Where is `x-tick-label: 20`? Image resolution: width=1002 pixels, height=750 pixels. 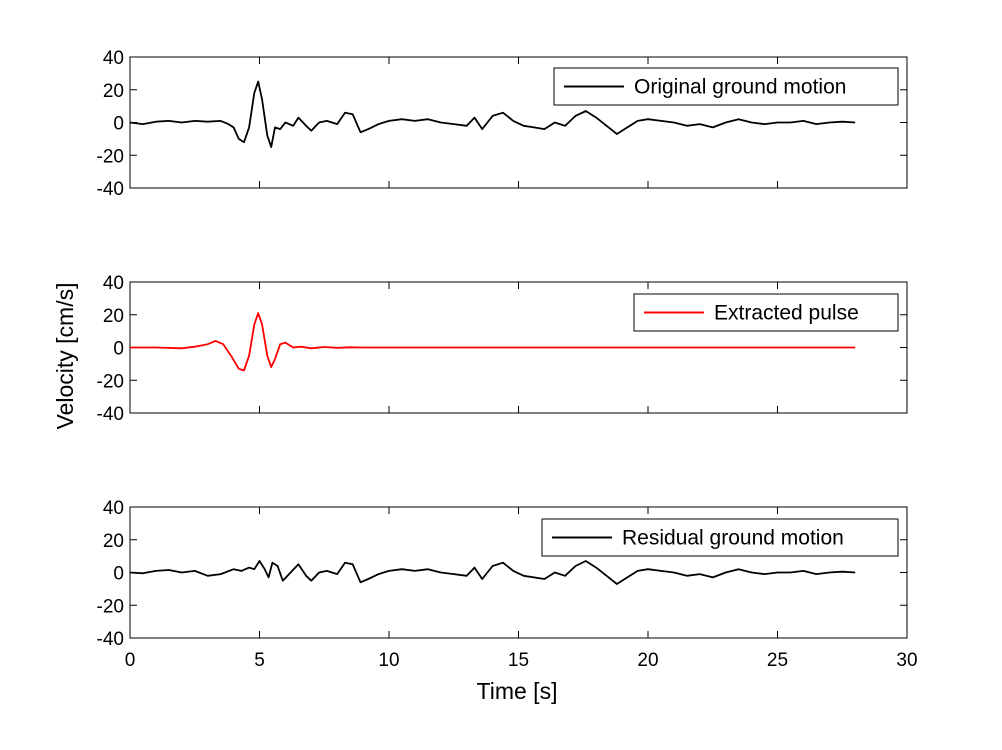
x-tick-label: 20 is located at coordinates (647, 660).